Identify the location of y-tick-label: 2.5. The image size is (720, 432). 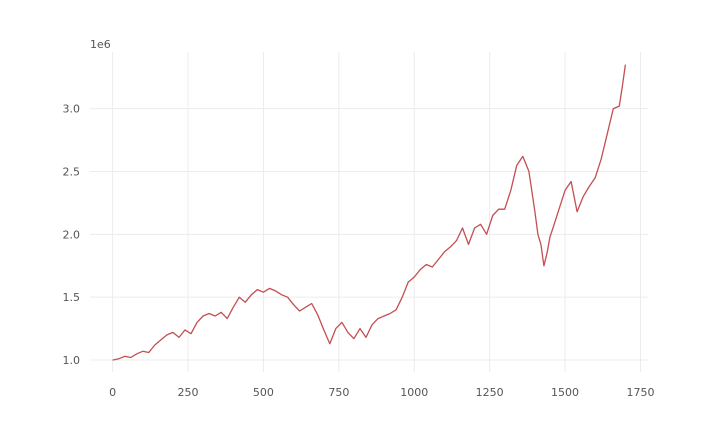
(72, 171).